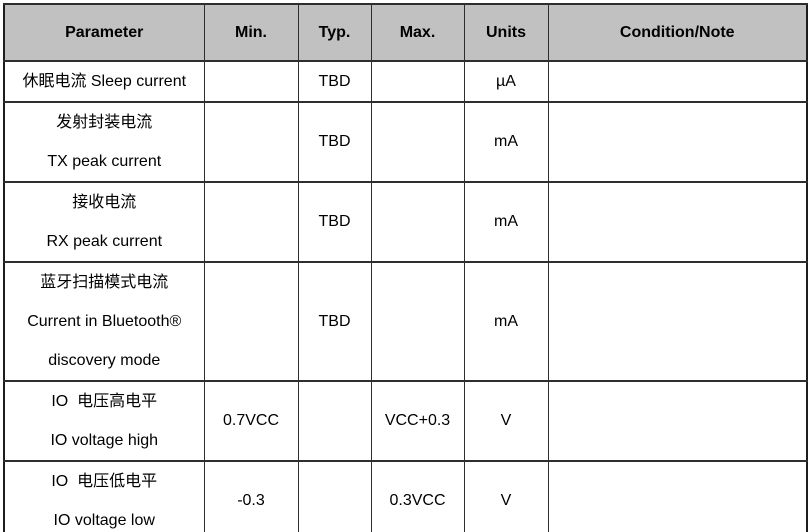  Describe the element at coordinates (104, 360) in the screenshot. I see `parameter-line: discovery mode` at that location.